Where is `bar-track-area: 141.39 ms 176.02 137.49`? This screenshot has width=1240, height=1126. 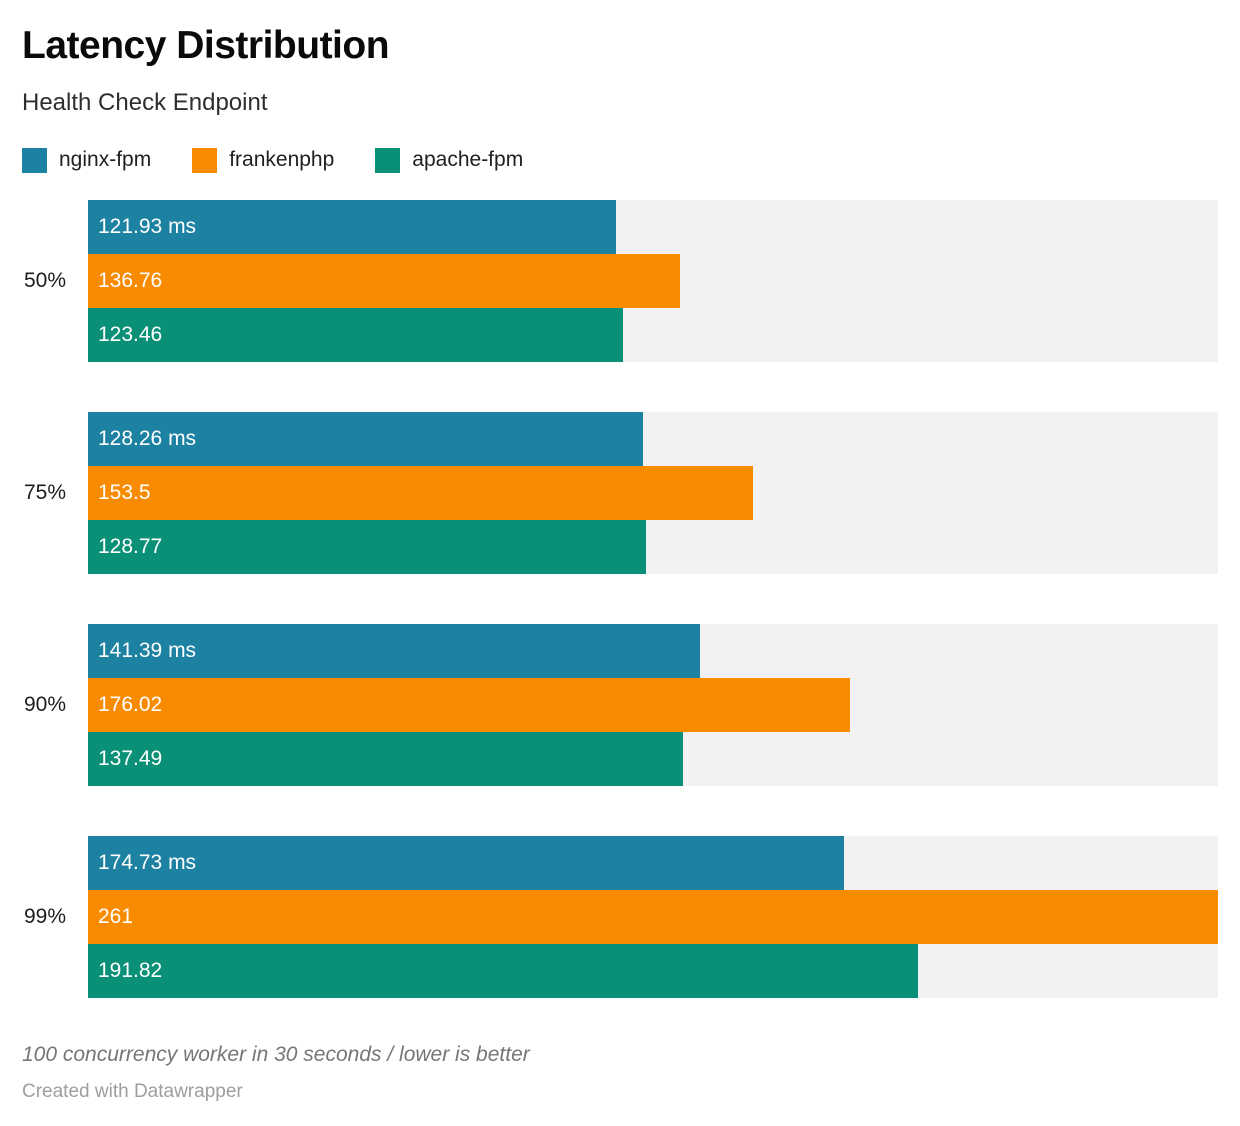 bar-track-area: 141.39 ms 176.02 137.49 is located at coordinates (653, 704).